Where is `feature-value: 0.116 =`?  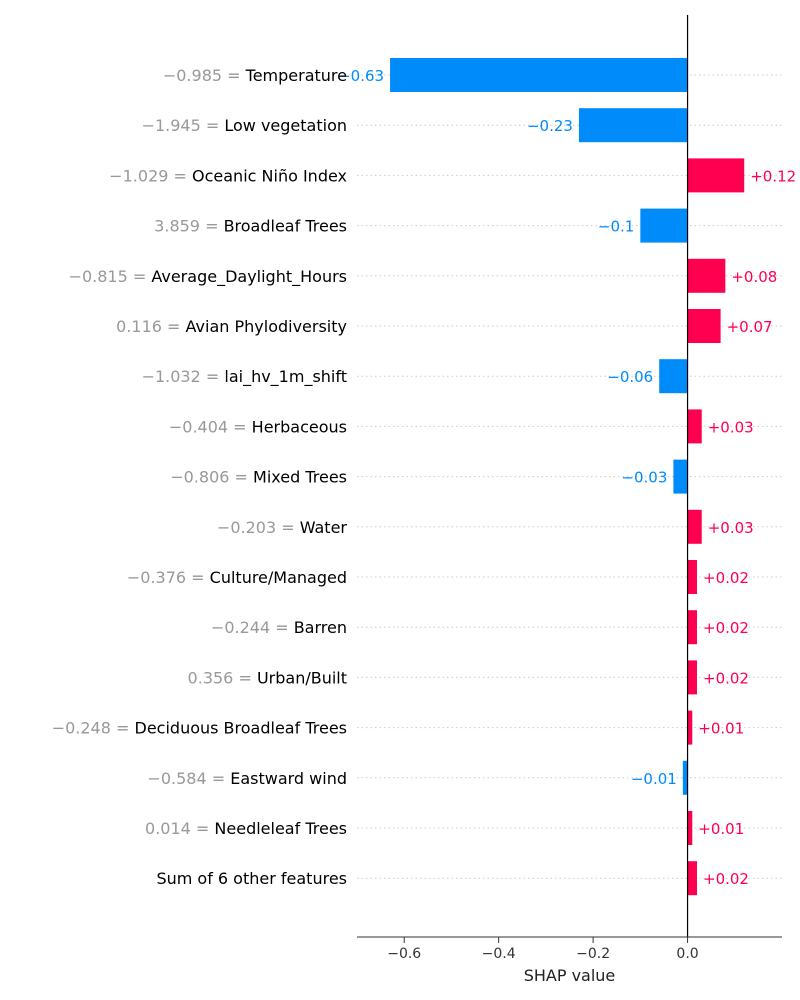 feature-value: 0.116 = is located at coordinates (150, 326).